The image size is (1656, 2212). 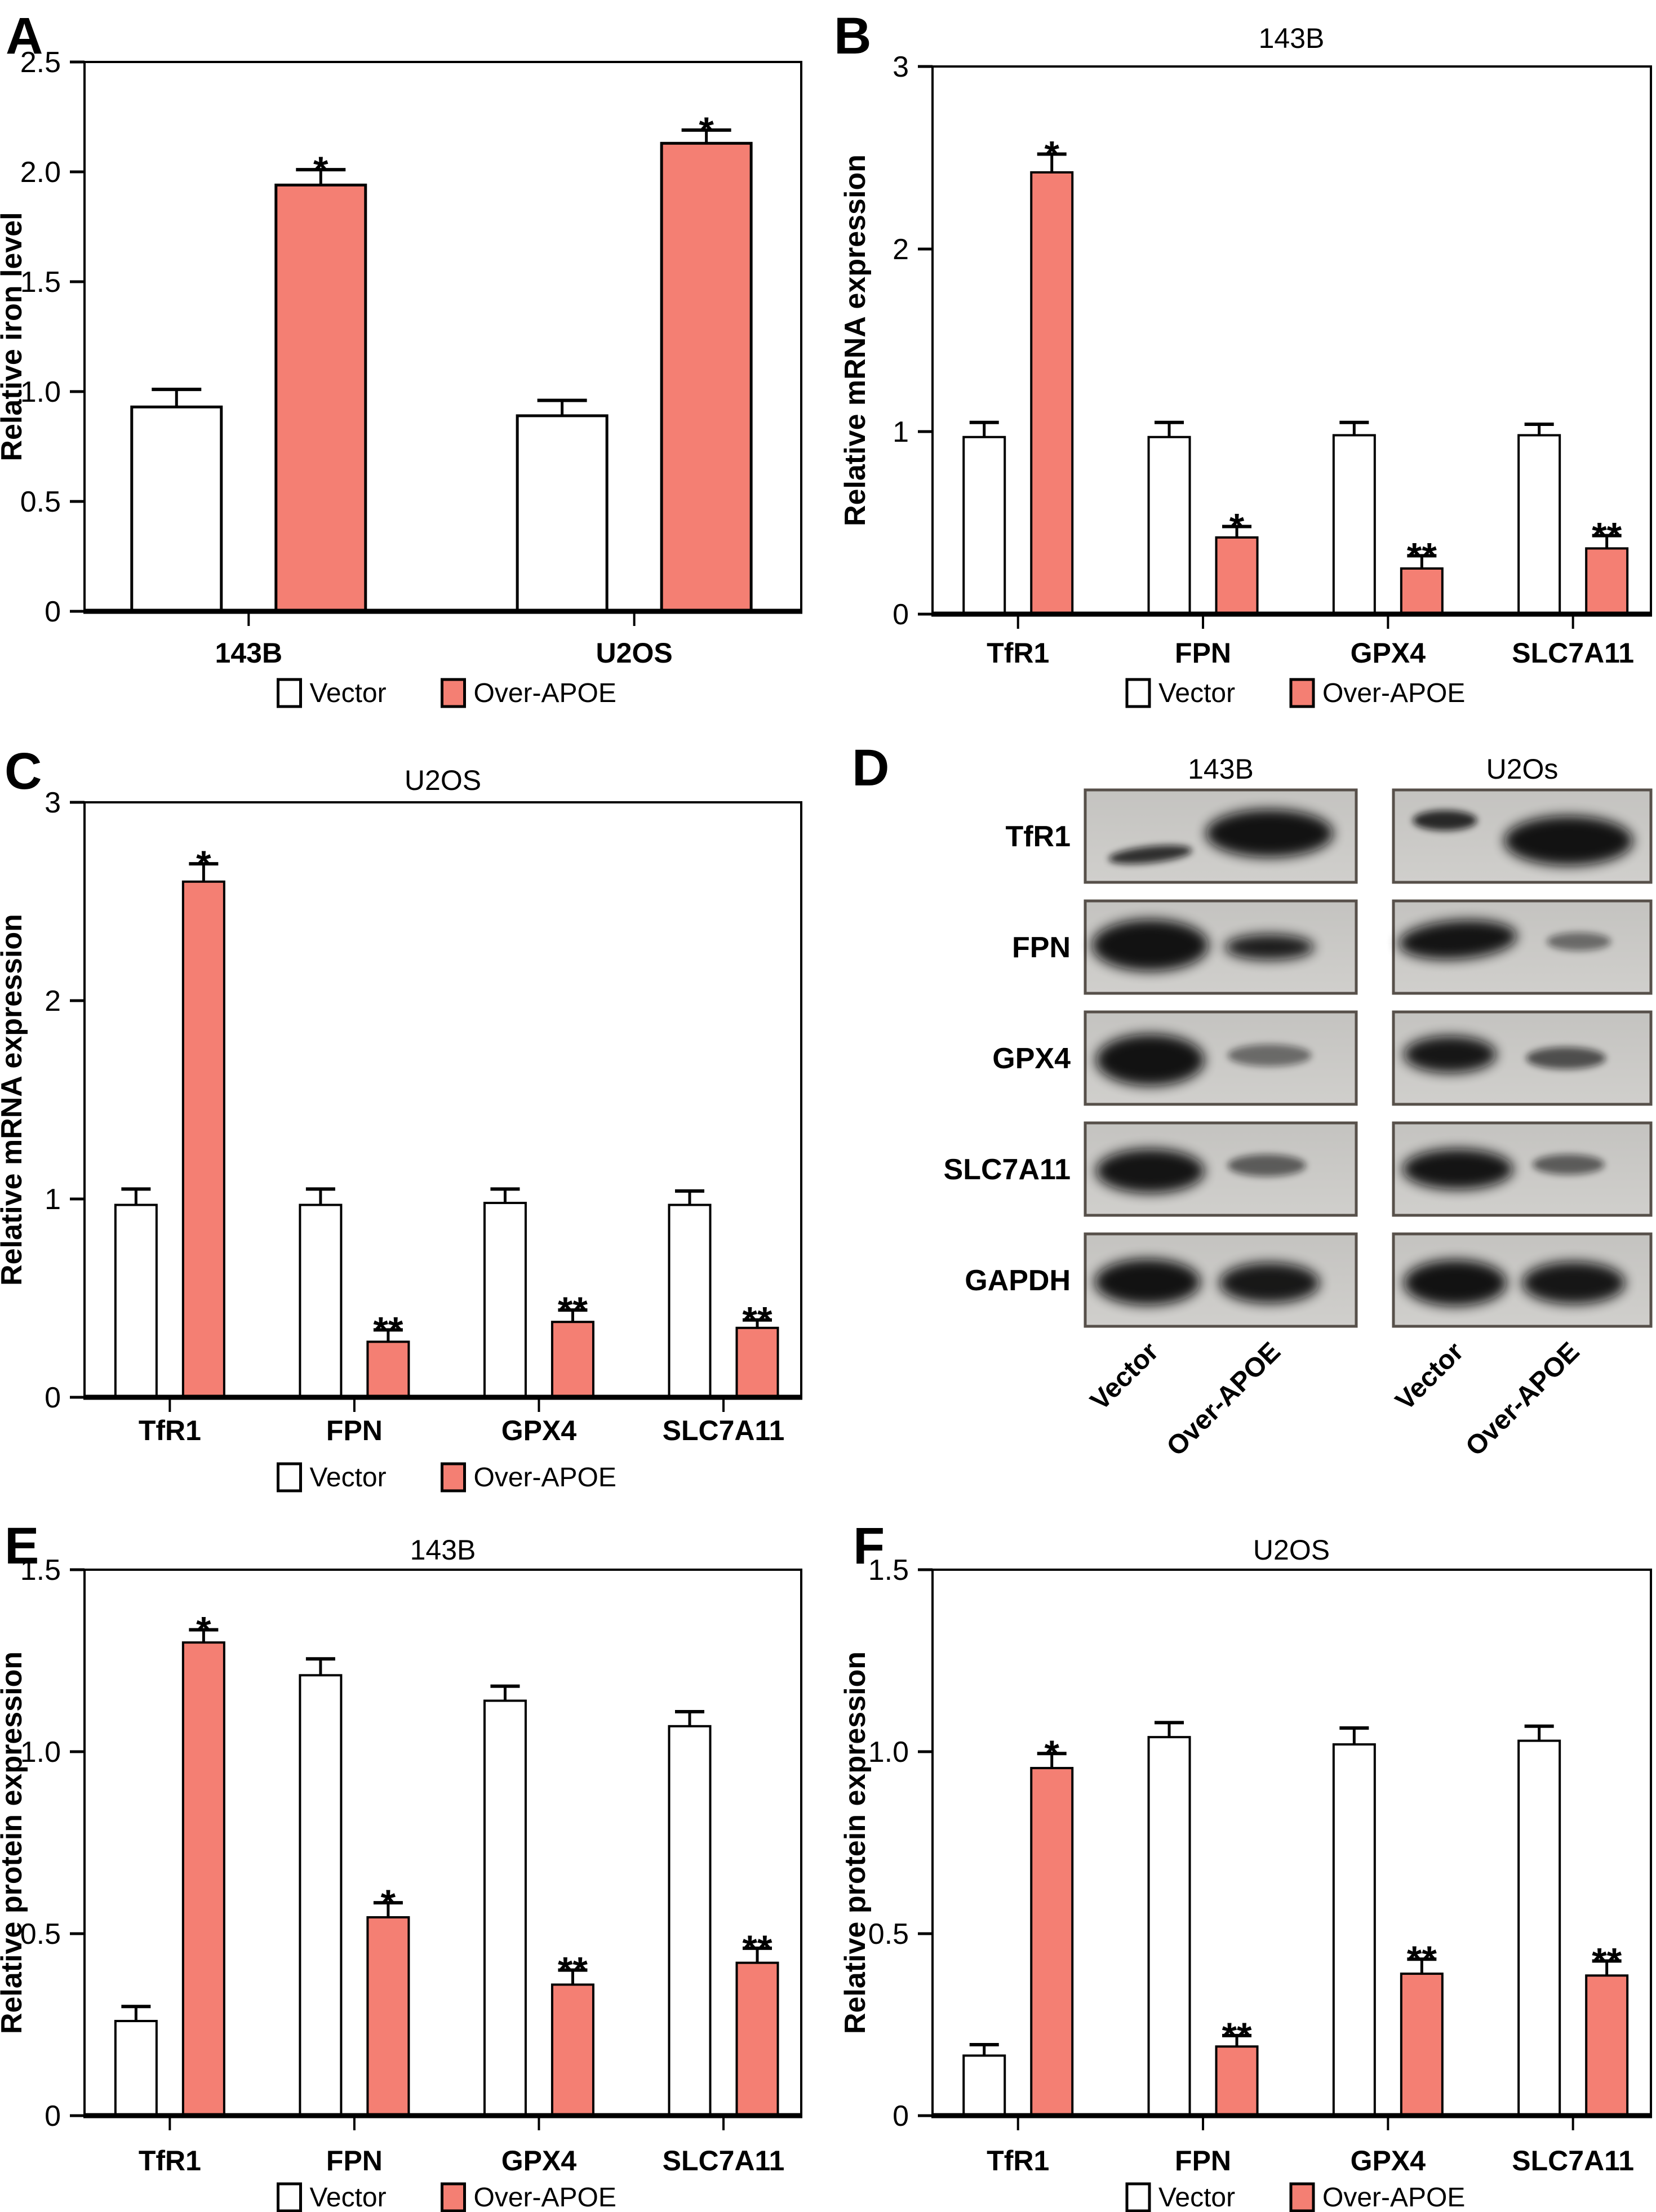 I want to click on panel-letter-d: D, so click(x=870, y=768).